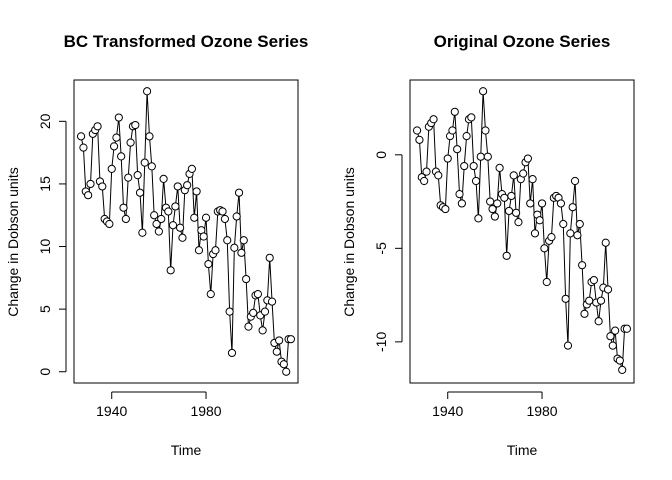  Describe the element at coordinates (349, 241) in the screenshot. I see `right-y-axis-label: Change in Dobson units` at that location.